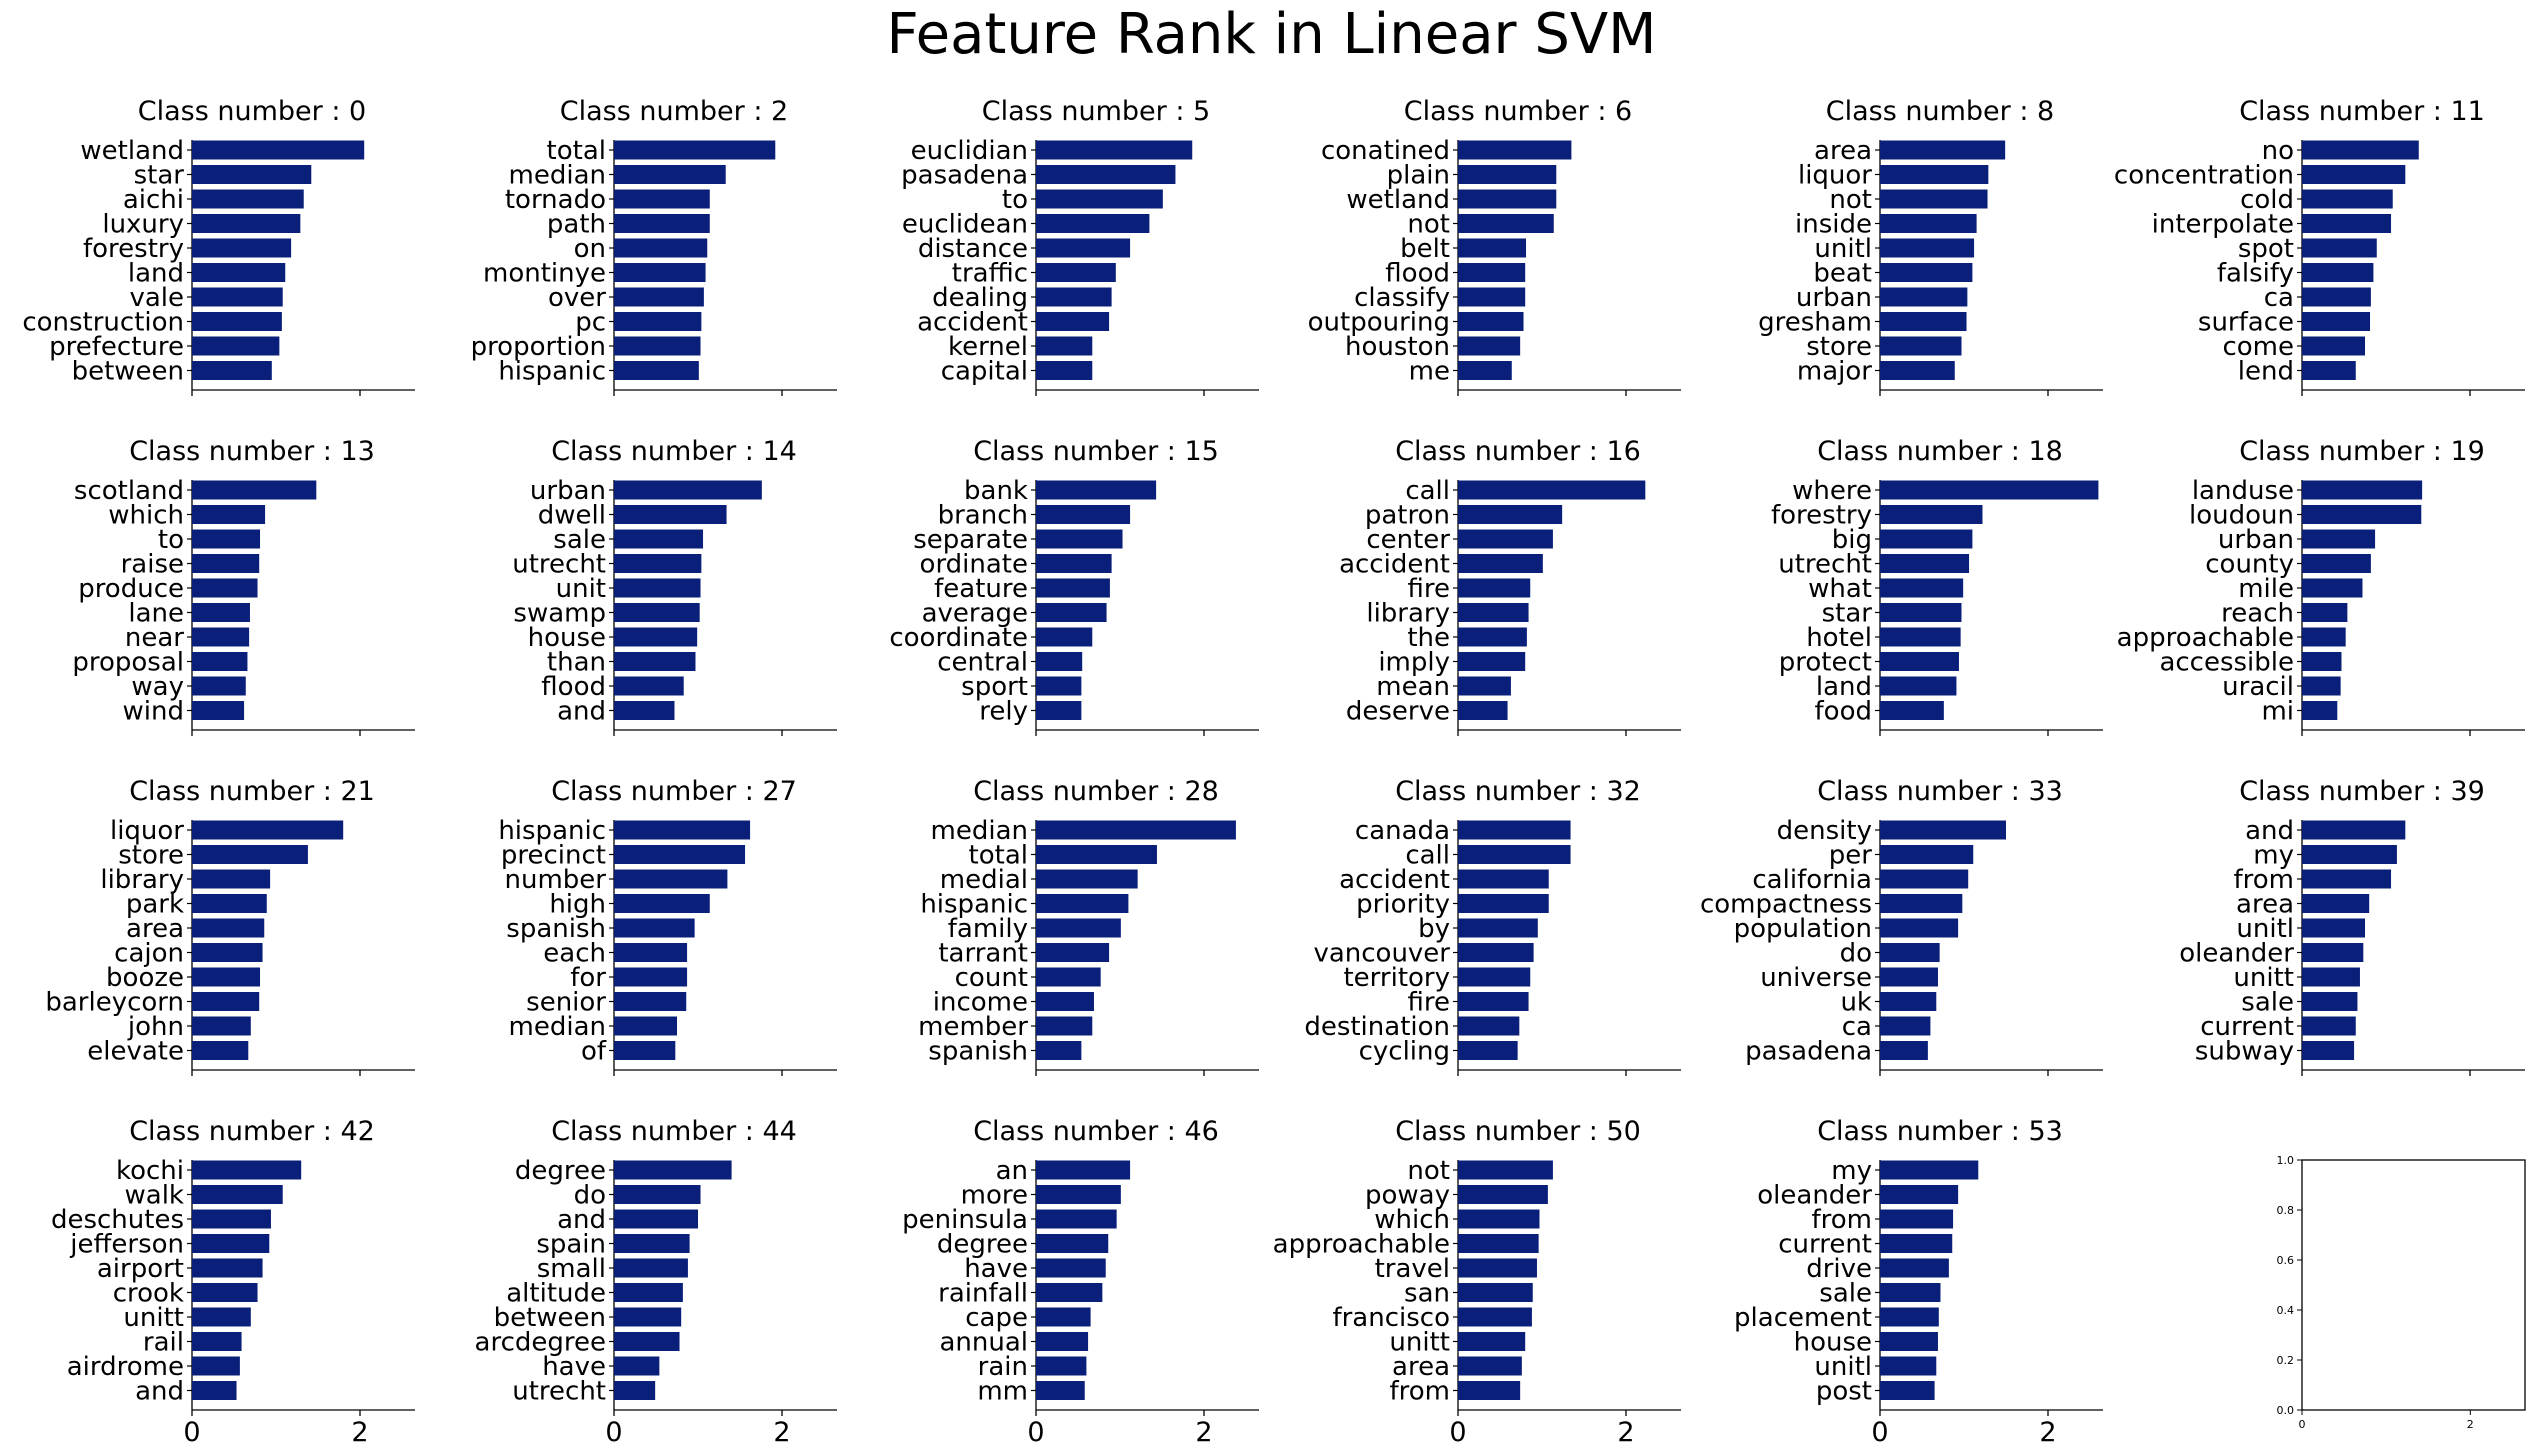 Image resolution: width=2543 pixels, height=1452 pixels. I want to click on y-tick-label: liquor, so click(1835, 176).